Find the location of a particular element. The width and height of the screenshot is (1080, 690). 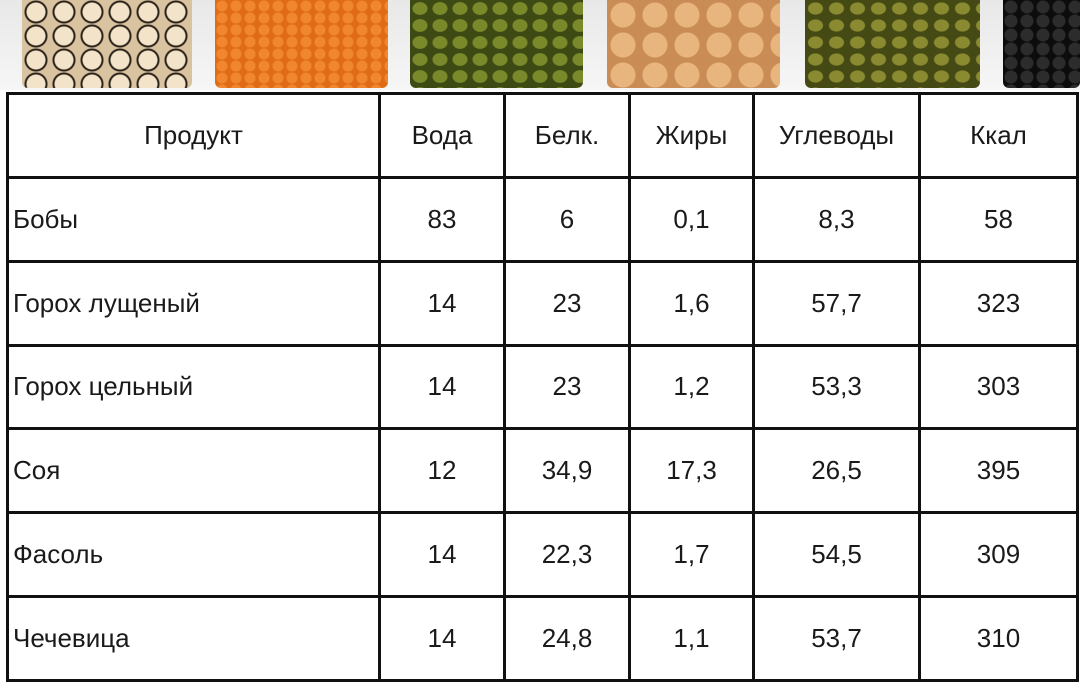

cell: 22,3 is located at coordinates (567, 555).